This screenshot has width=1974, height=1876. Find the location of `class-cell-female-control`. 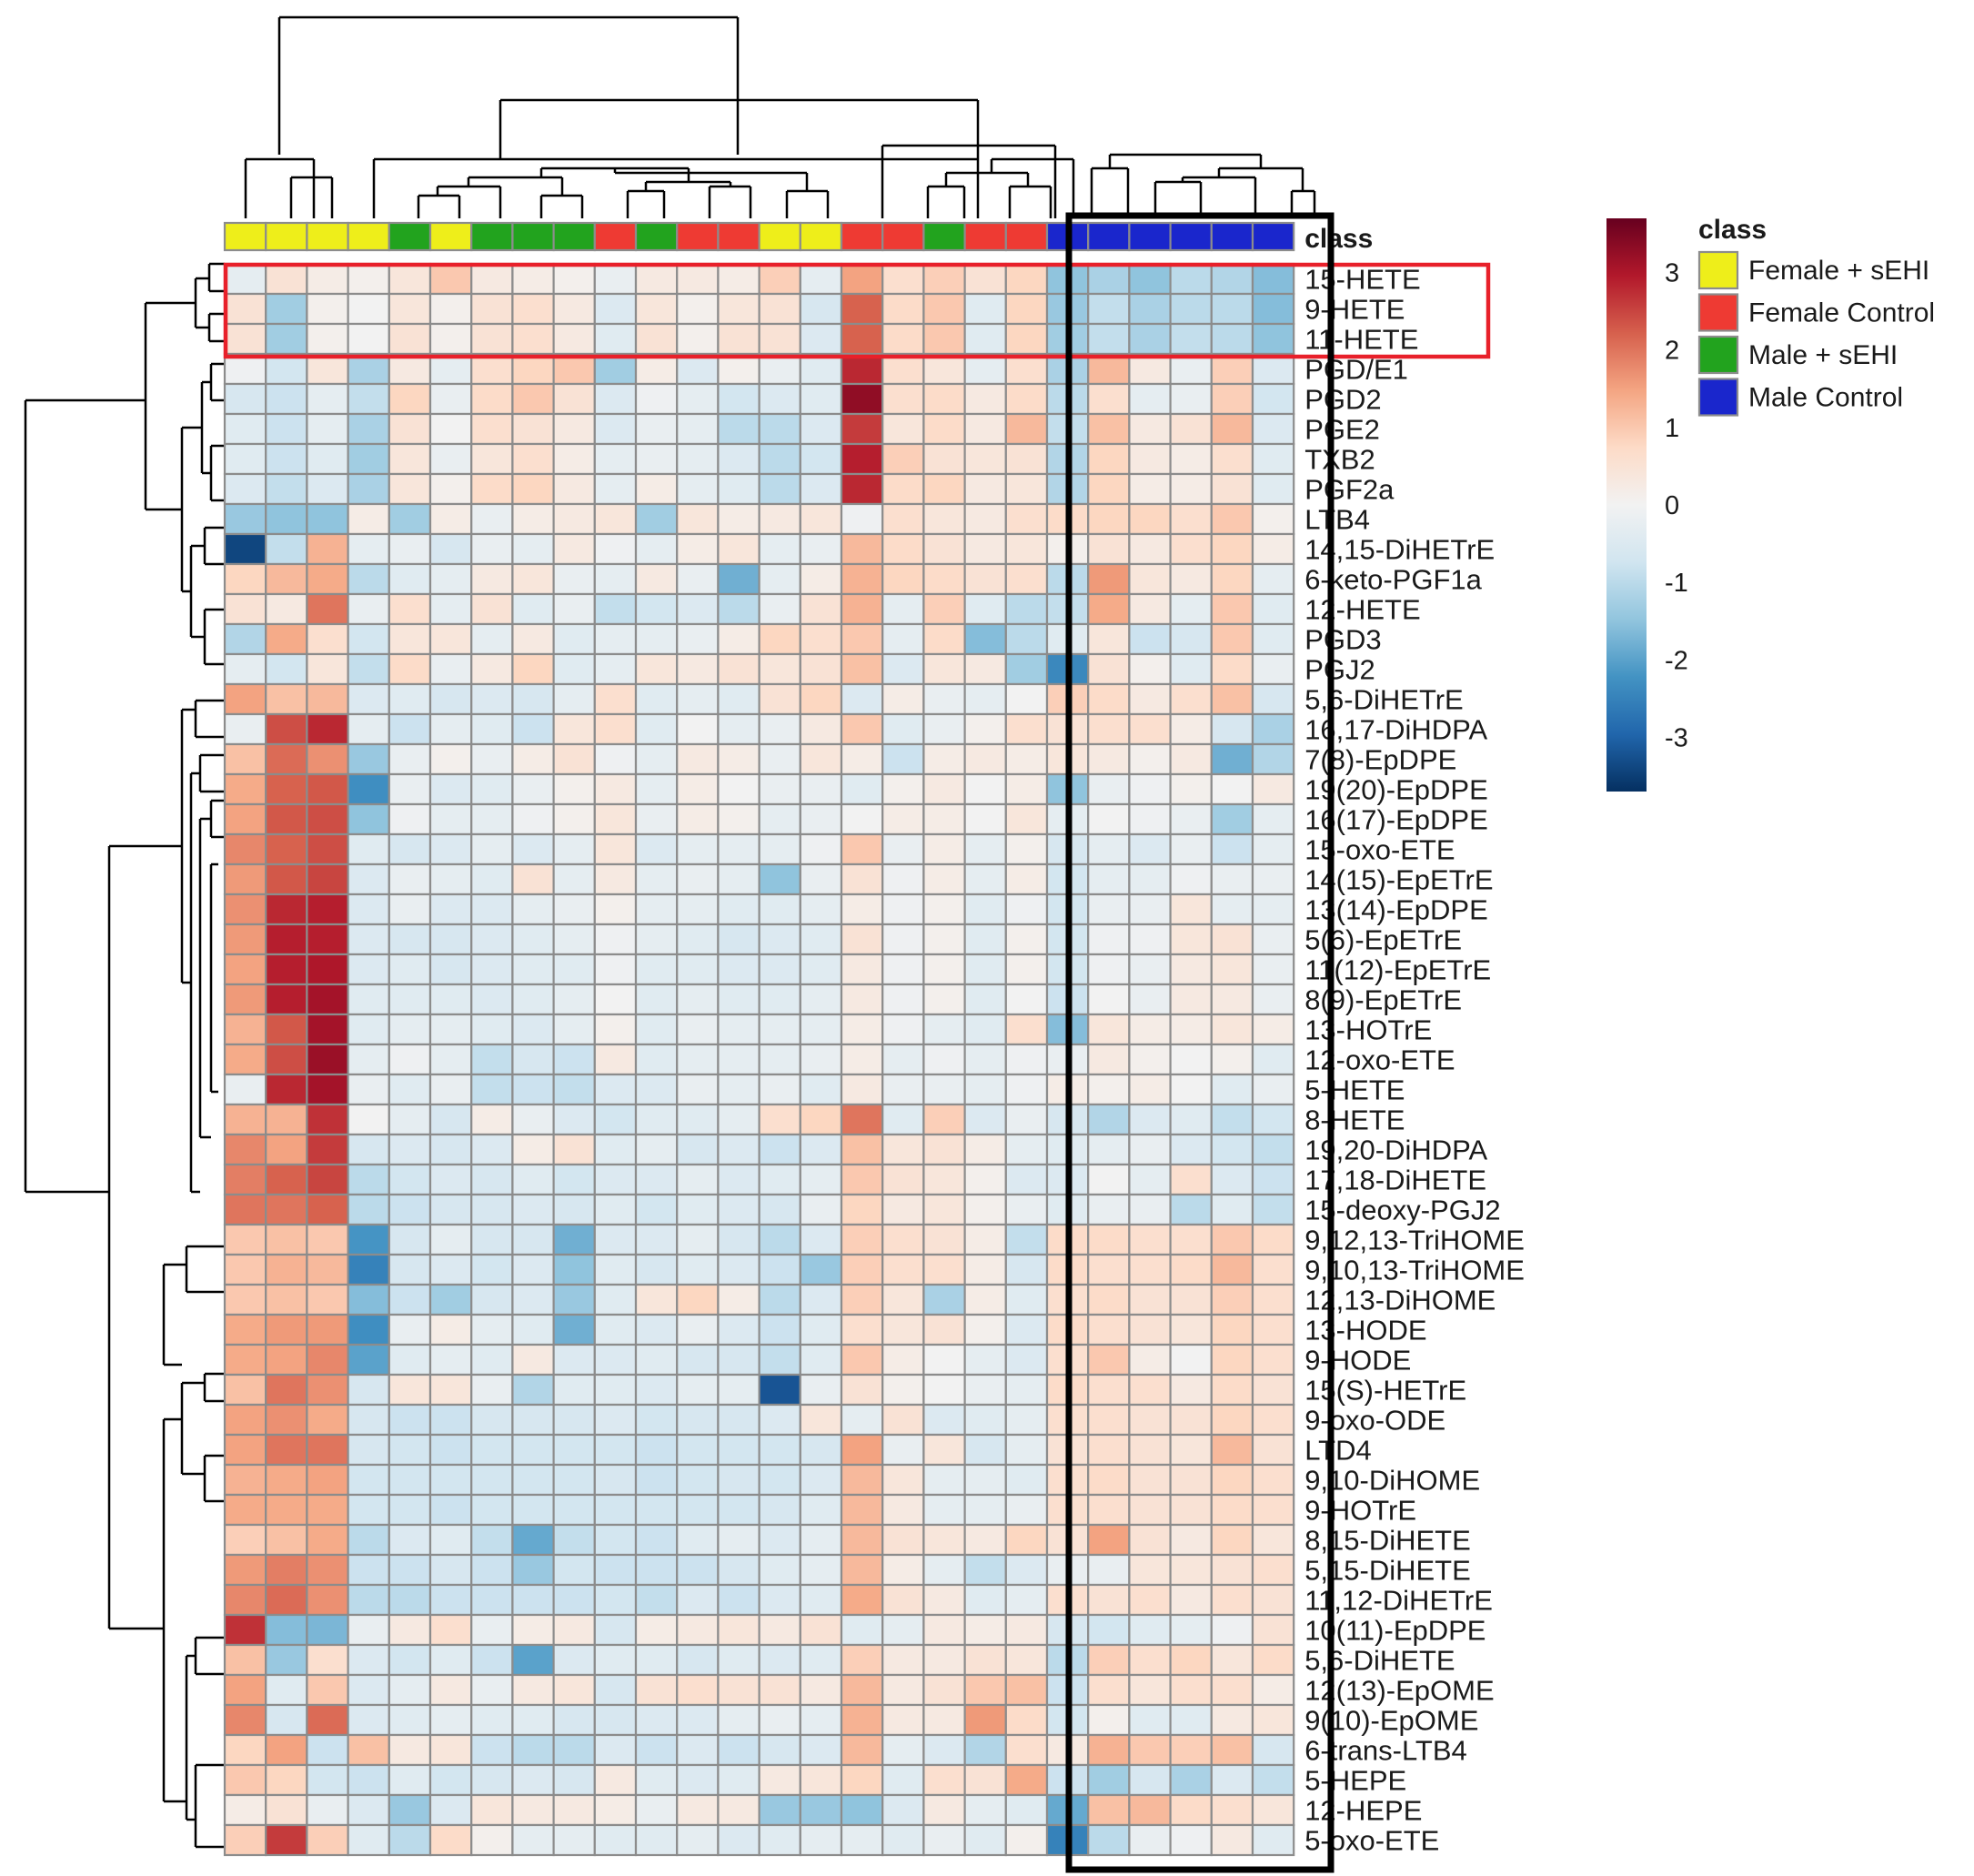

class-cell-female-control is located at coordinates (862, 236).